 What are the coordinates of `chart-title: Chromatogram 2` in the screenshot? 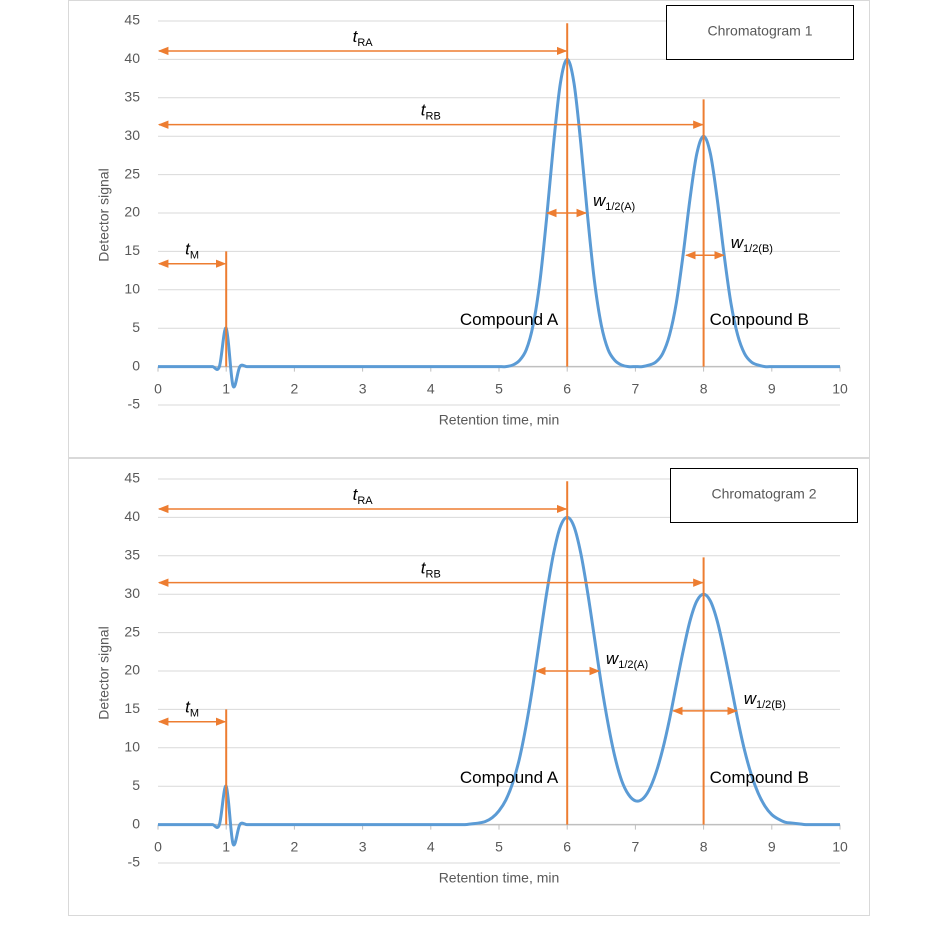 It's located at (763, 494).